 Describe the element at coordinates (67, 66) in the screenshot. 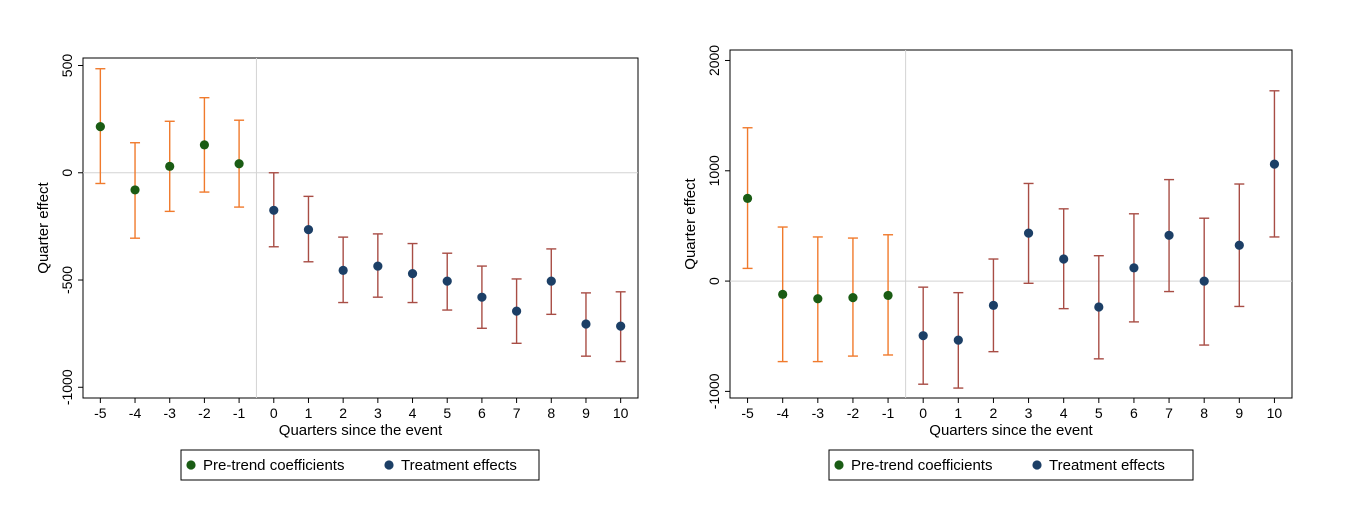

I see `y-tick-label: 500` at that location.